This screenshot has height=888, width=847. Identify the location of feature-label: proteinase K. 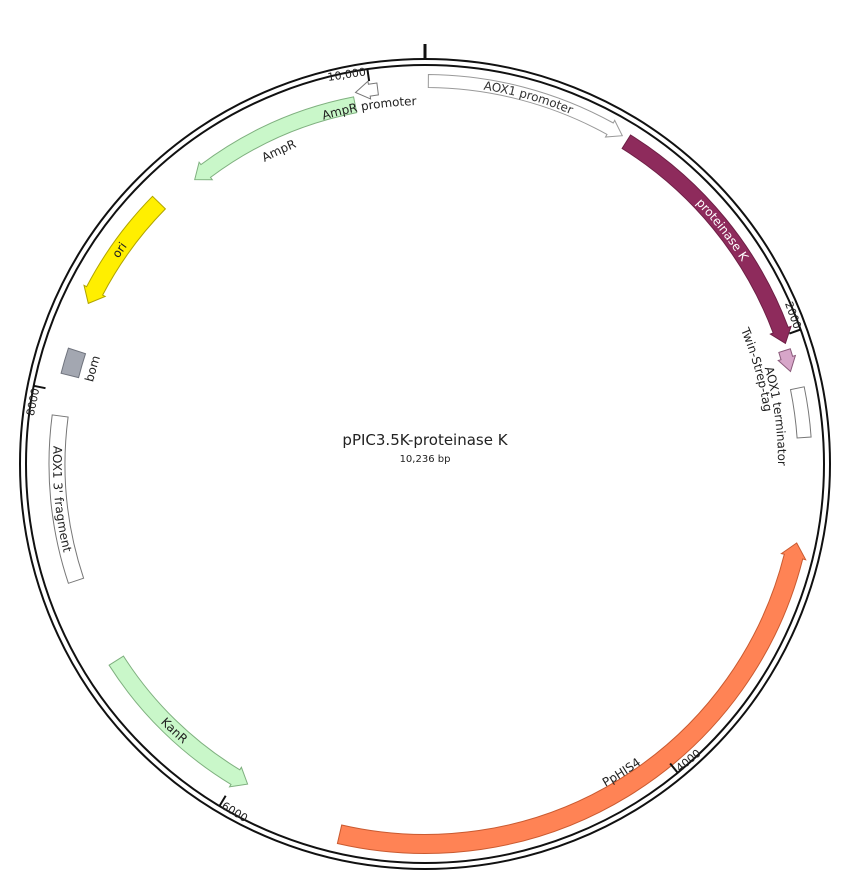
(723, 229).